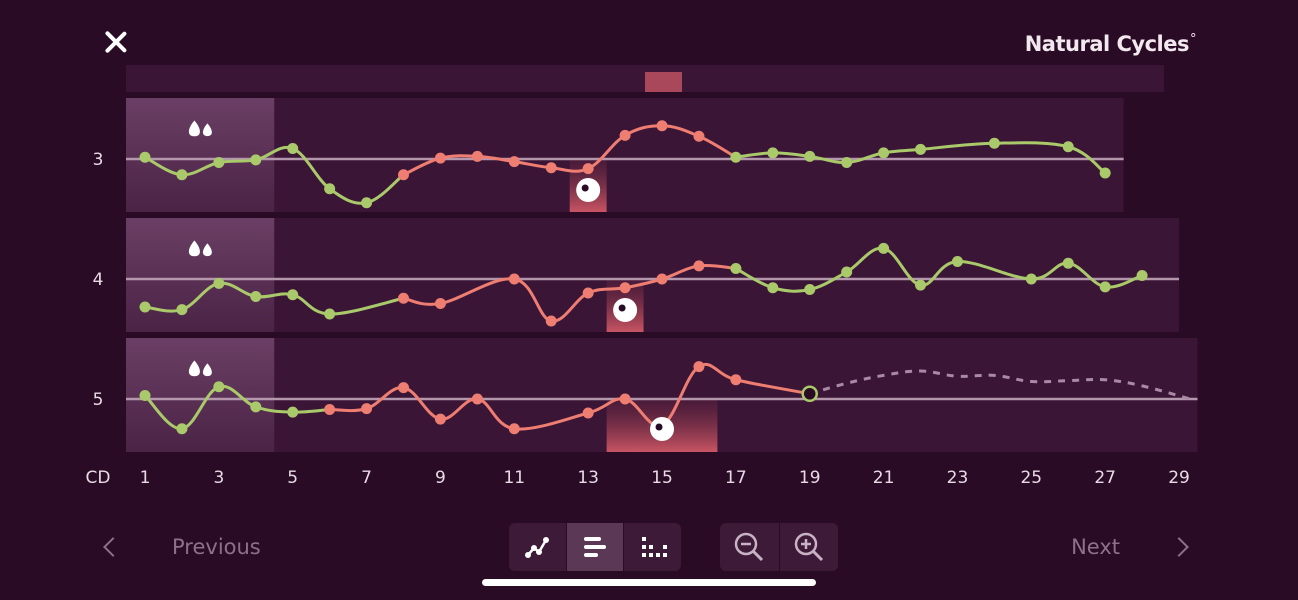  Describe the element at coordinates (663, 82) in the screenshot. I see `previous-ovulation-band` at that location.